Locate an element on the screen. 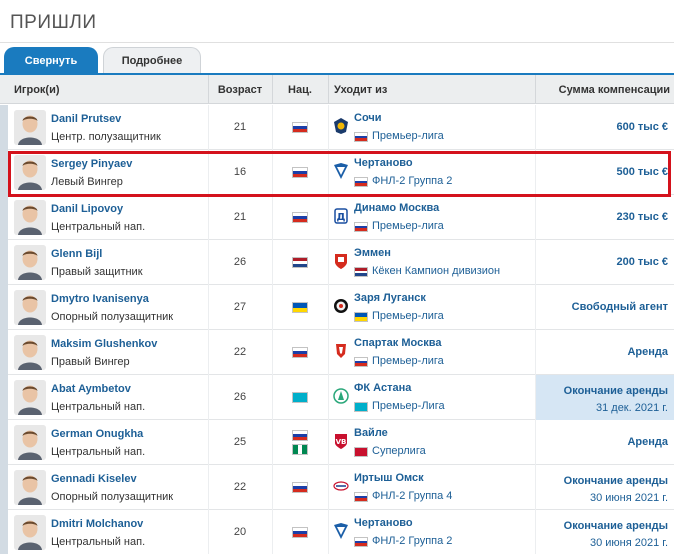  league-link: Премьер-Лига is located at coordinates (408, 406).